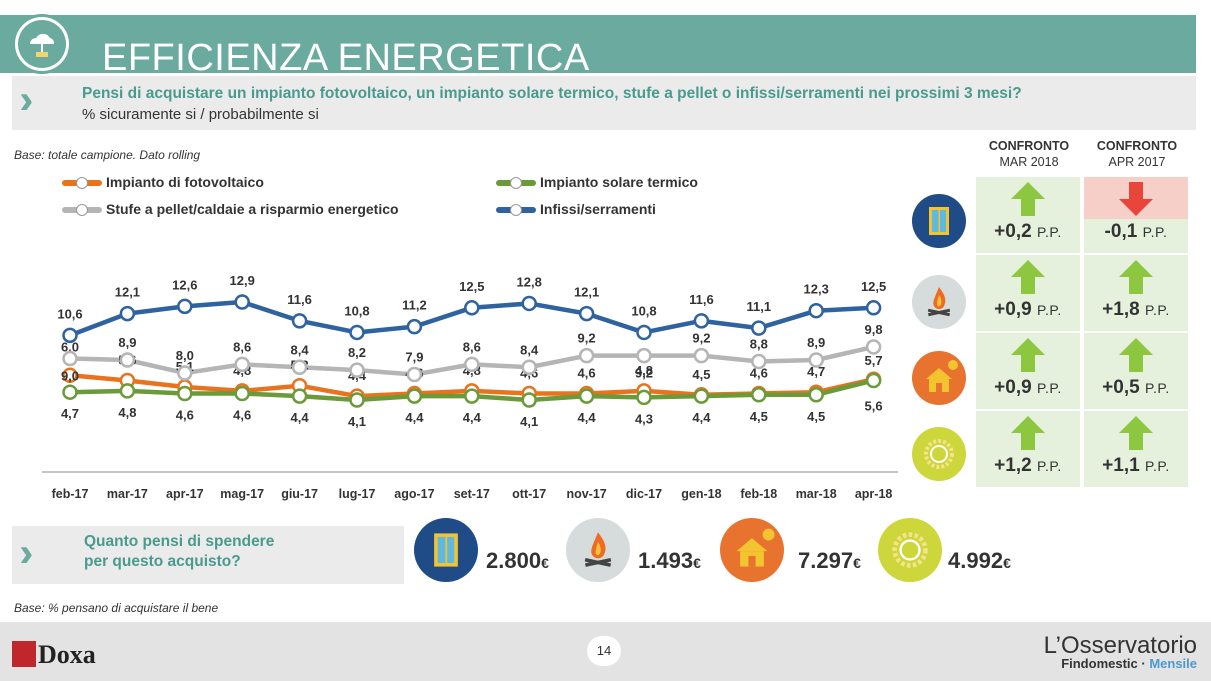 Image resolution: width=1211 pixels, height=681 pixels. Describe the element at coordinates (1029, 154) in the screenshot. I see `comparison-header-mar: CONFRONTO MAR 2018` at that location.